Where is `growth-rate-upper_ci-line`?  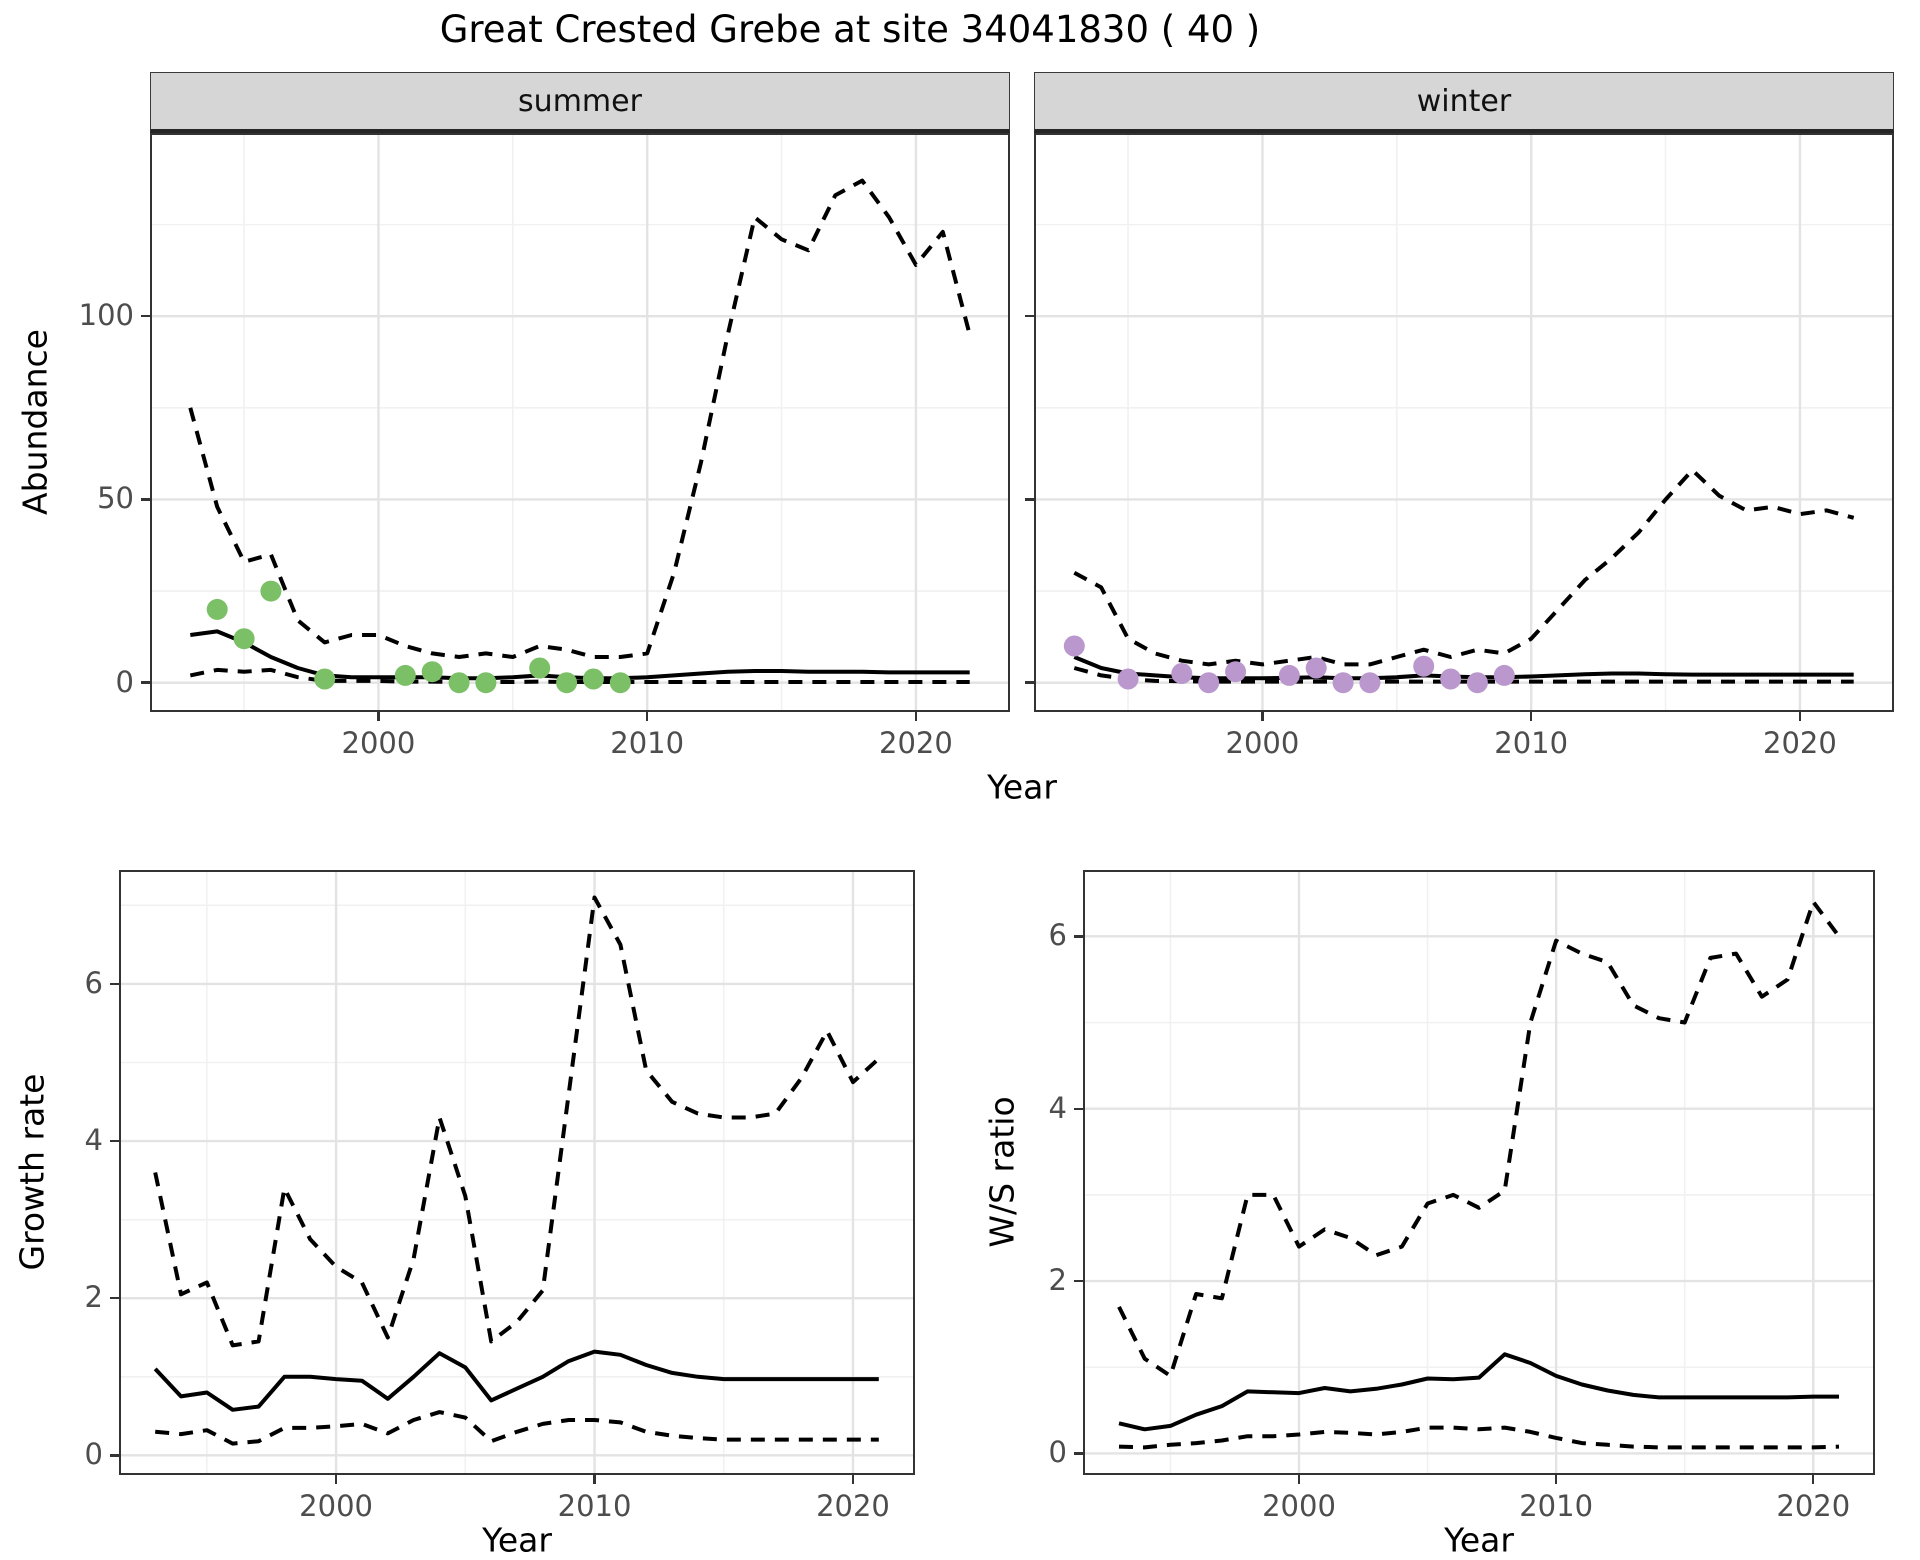
growth-rate-upper_ci-line is located at coordinates (517, 1121).